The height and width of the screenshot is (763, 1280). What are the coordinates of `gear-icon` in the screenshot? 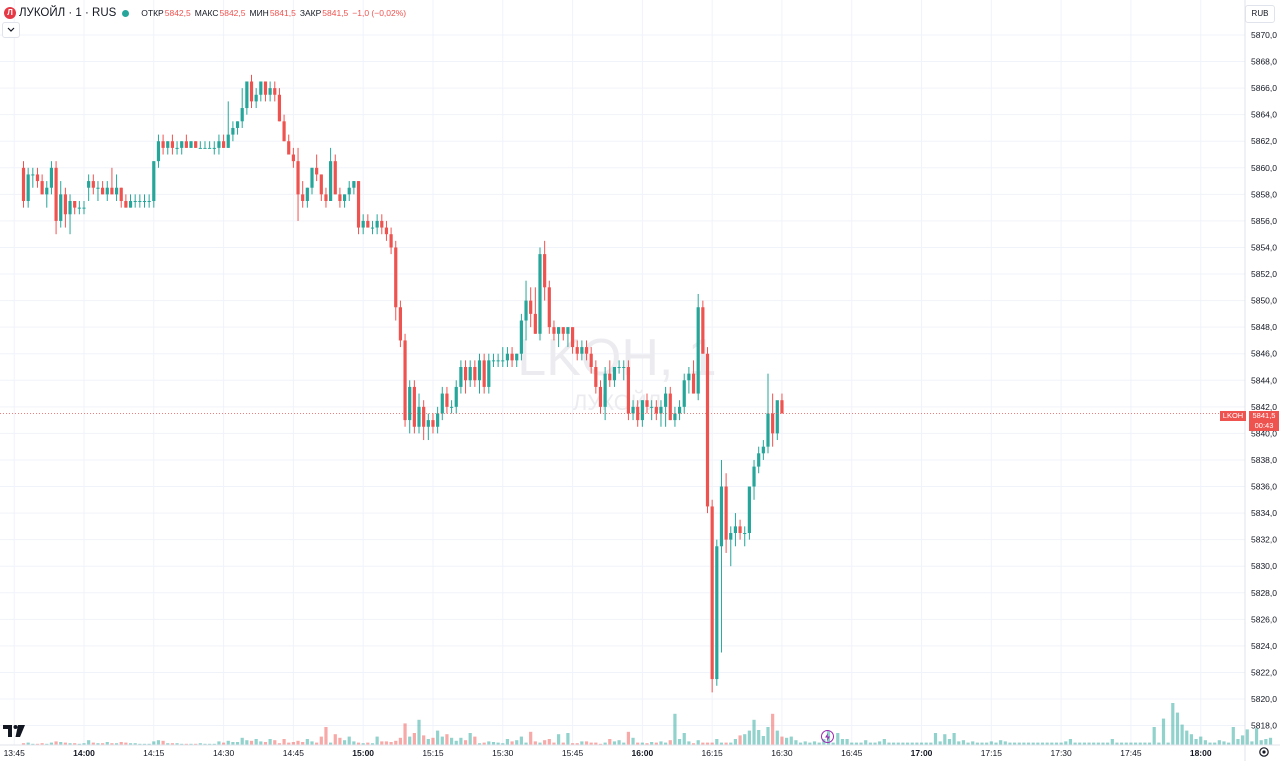 It's located at (1264, 752).